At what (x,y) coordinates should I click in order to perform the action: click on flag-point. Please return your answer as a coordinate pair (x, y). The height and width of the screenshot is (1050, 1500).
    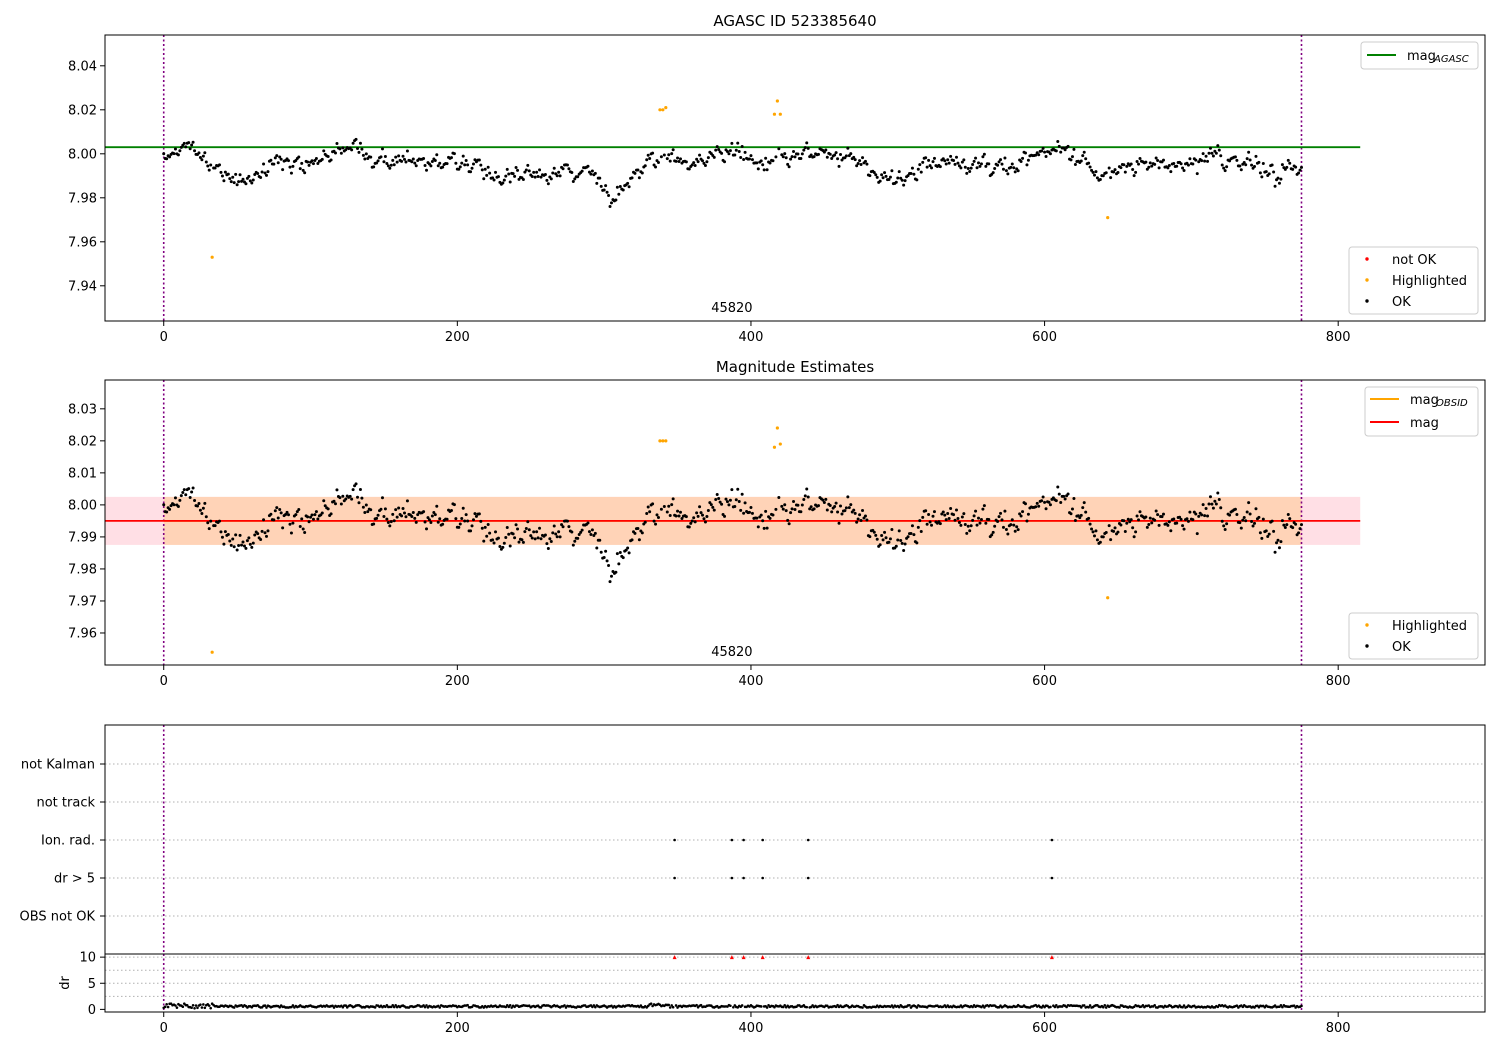
    Looking at the image, I should click on (763, 840).